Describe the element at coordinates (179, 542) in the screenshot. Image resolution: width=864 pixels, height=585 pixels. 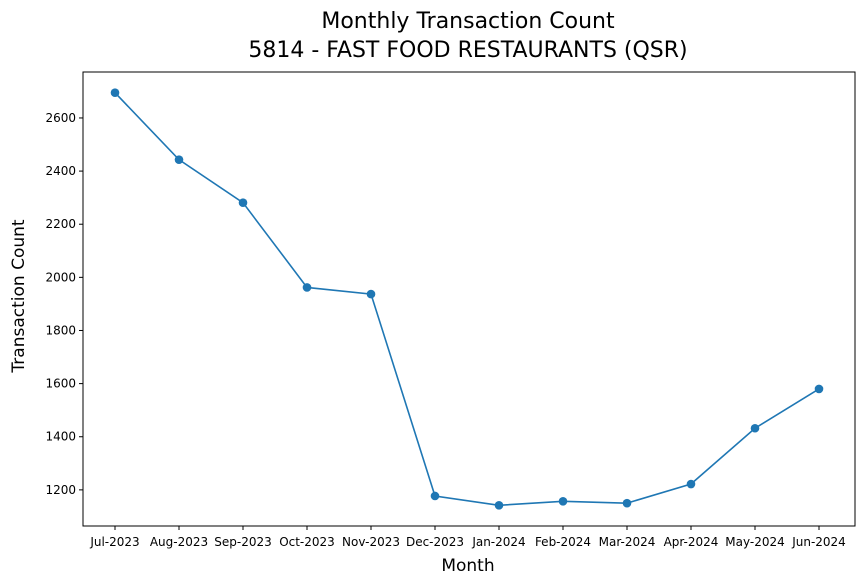
I see `x-tick-label: Aug-2023` at that location.